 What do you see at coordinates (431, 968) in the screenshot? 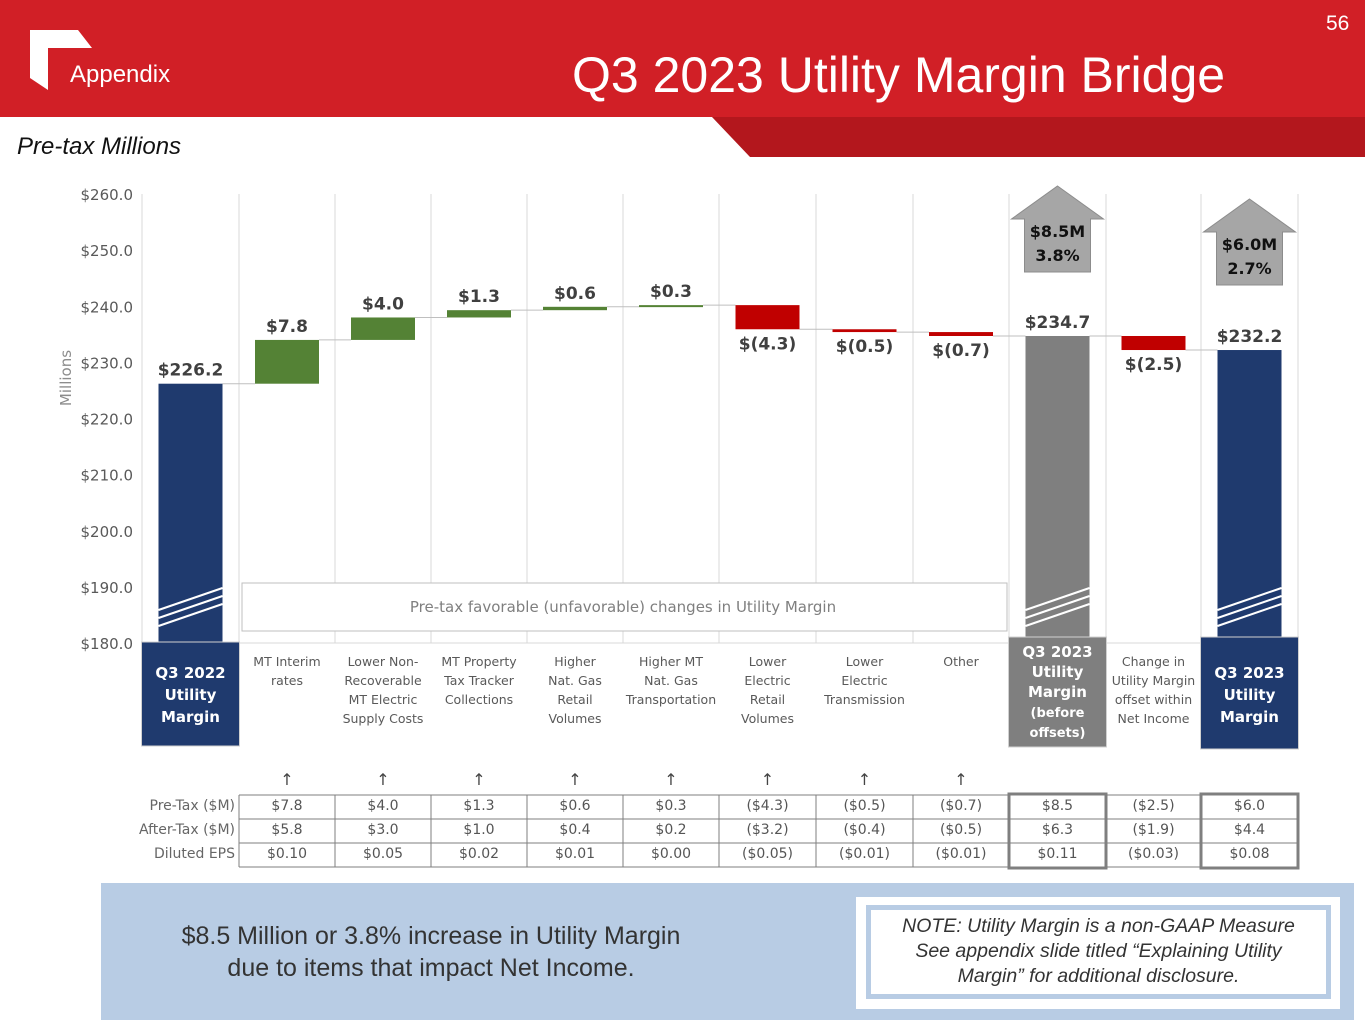
I see `summary-line-2: due to items that impact Net Income.` at bounding box center [431, 968].